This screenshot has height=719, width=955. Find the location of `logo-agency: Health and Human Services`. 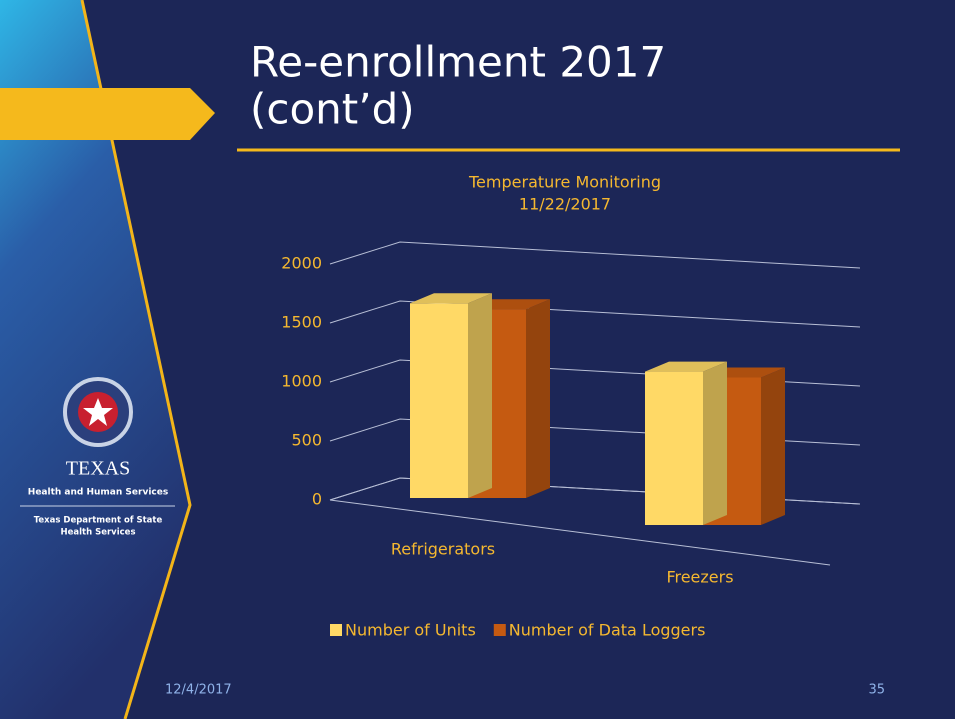

logo-agency: Health and Human Services is located at coordinates (98, 493).